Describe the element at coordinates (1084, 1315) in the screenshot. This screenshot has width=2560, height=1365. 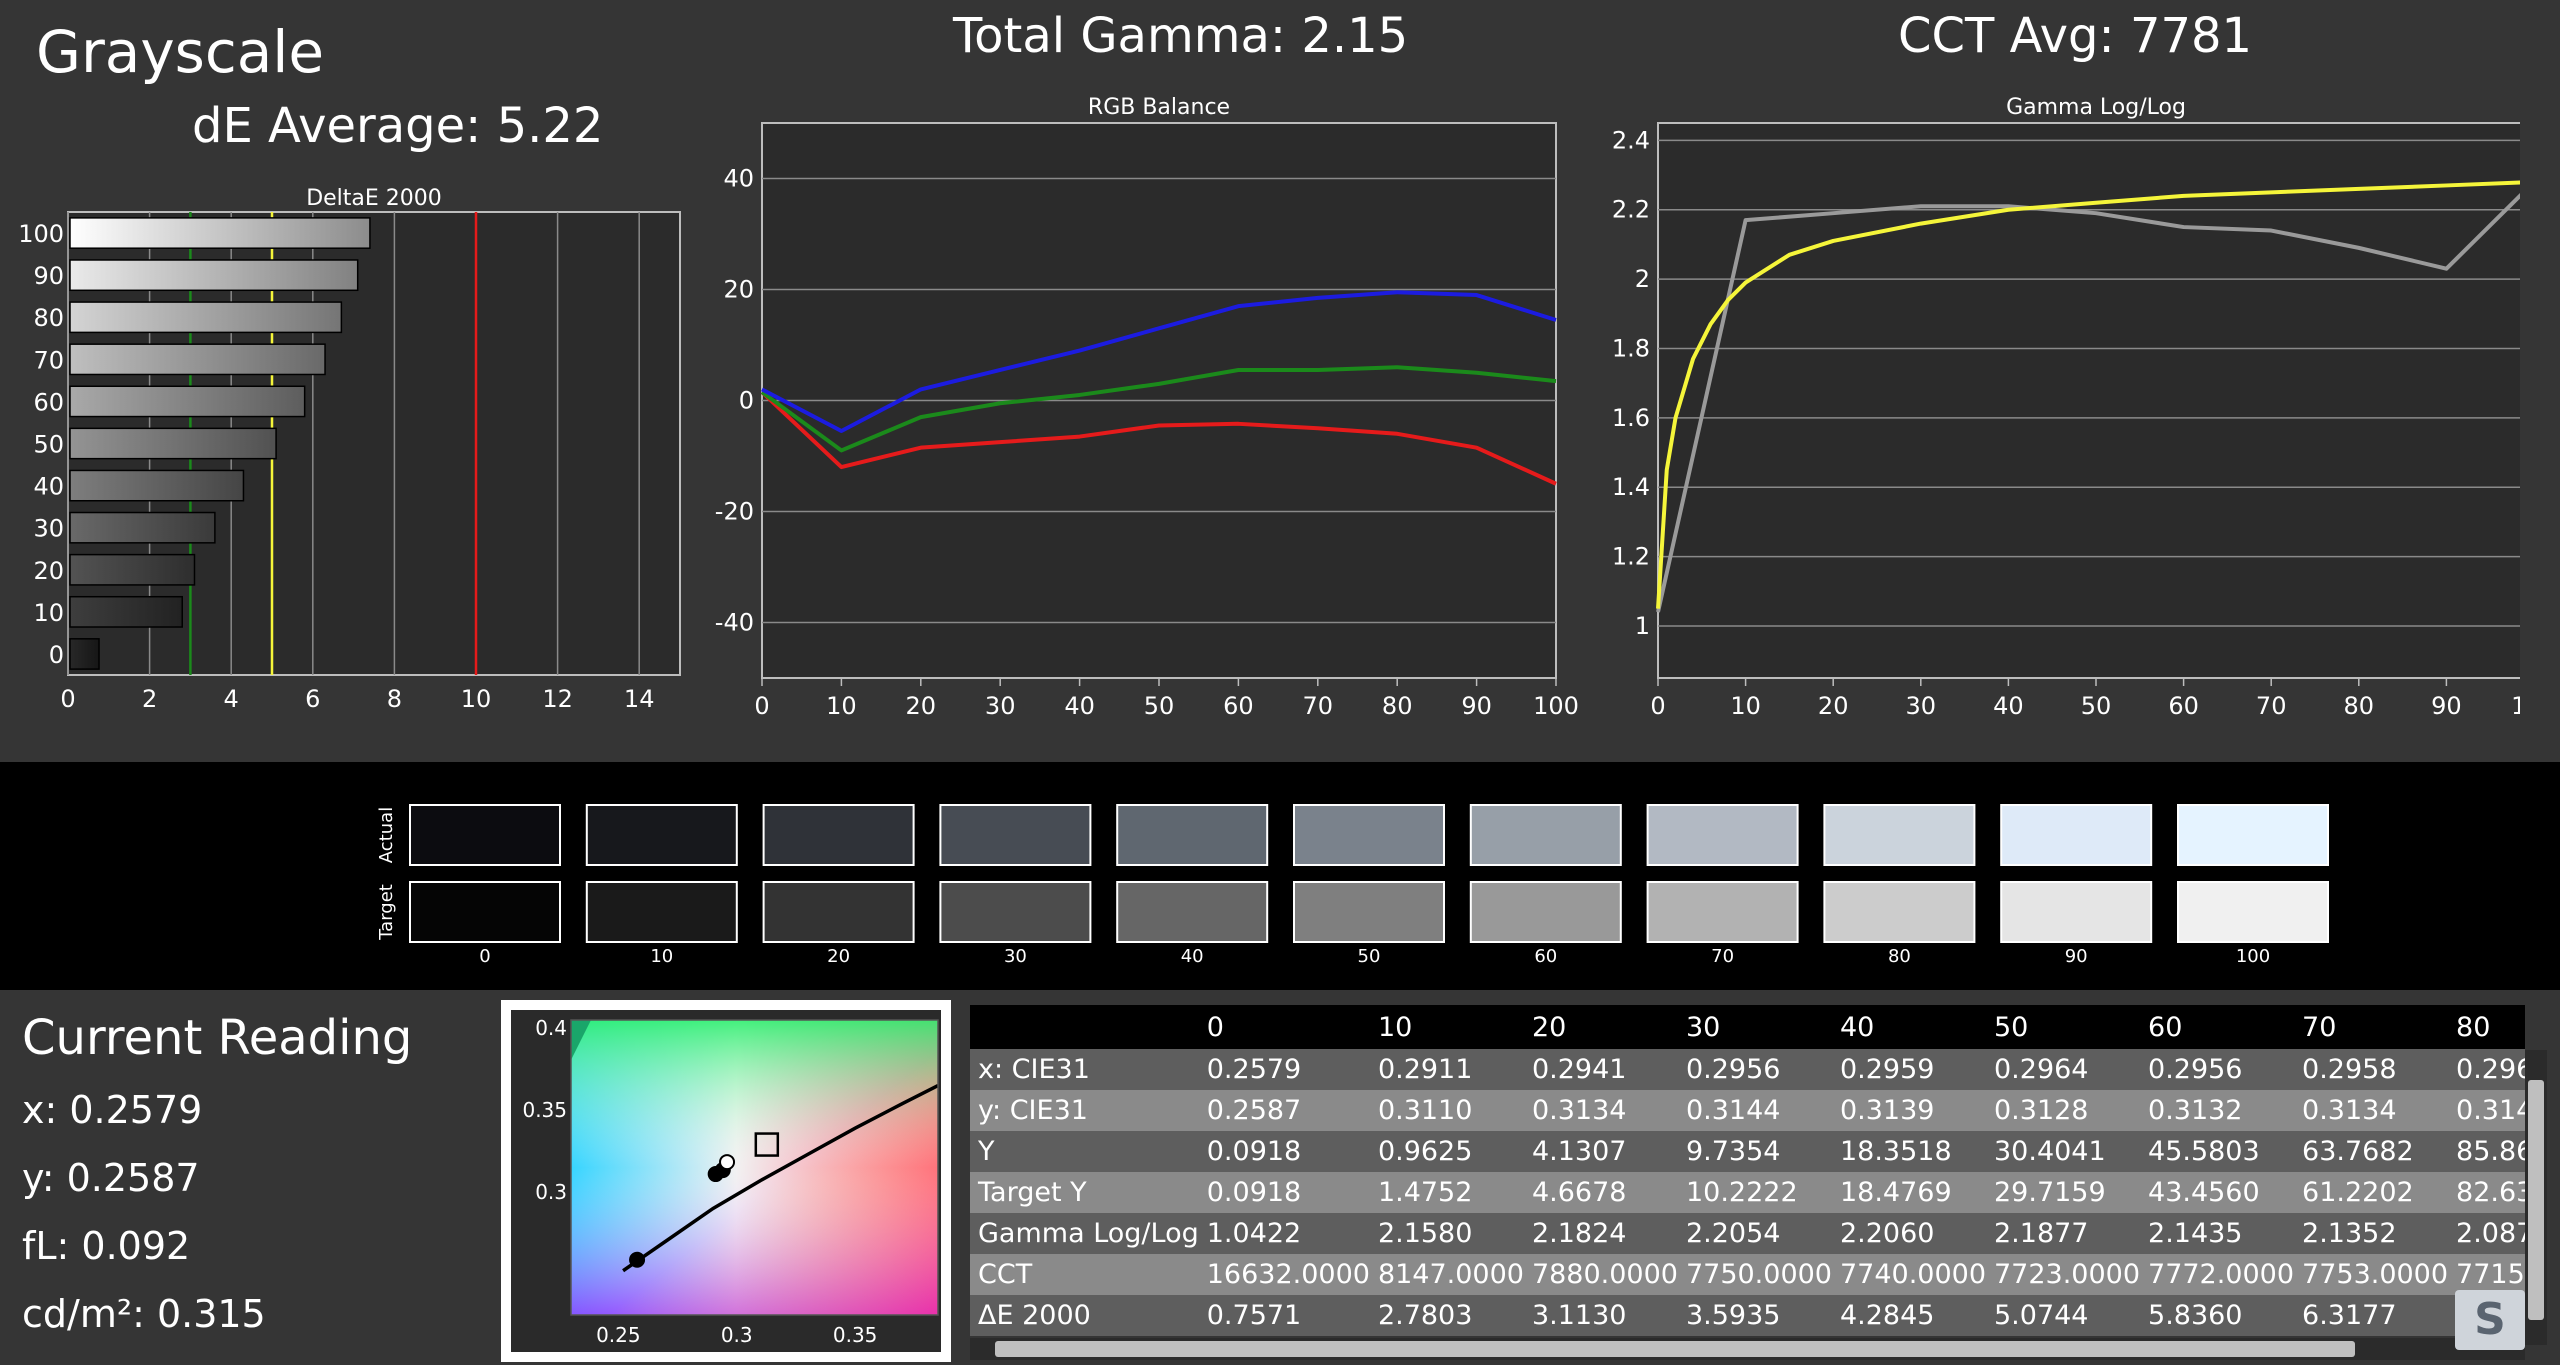
I see `table-row-label: ΔE 2000` at that location.